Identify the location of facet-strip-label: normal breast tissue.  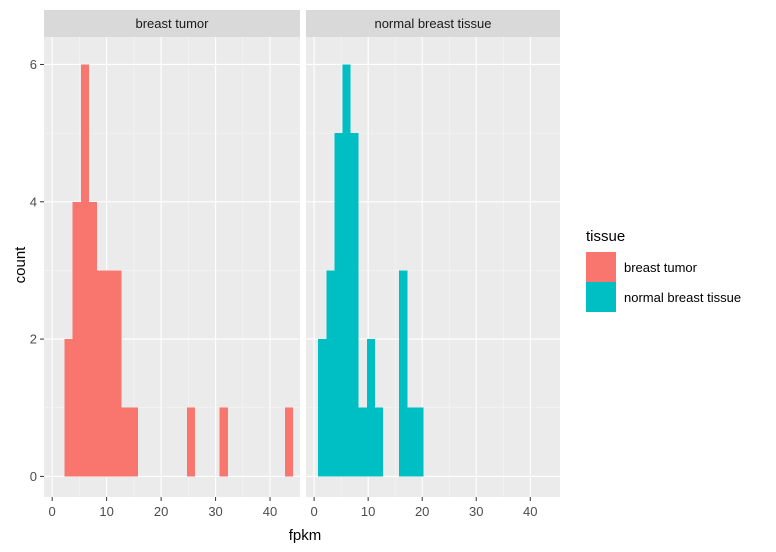
(432, 23).